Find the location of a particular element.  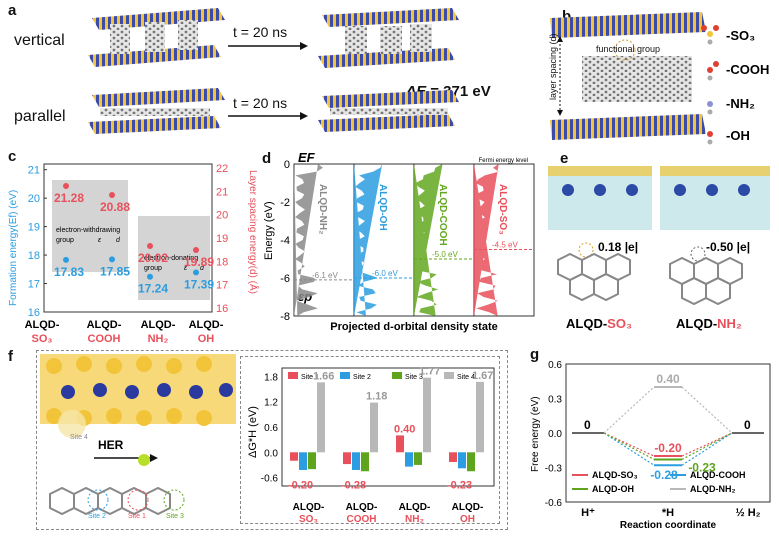

blue-value: 17.85 is located at coordinates (115, 271).